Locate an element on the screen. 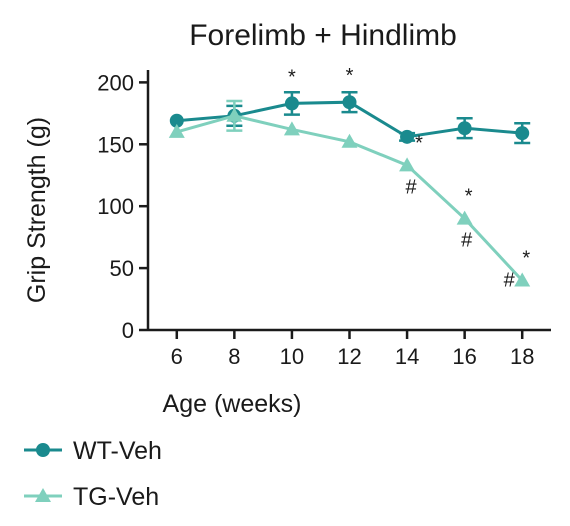 This screenshot has height=526, width=570. x-tick-label: 12 is located at coordinates (349, 356).